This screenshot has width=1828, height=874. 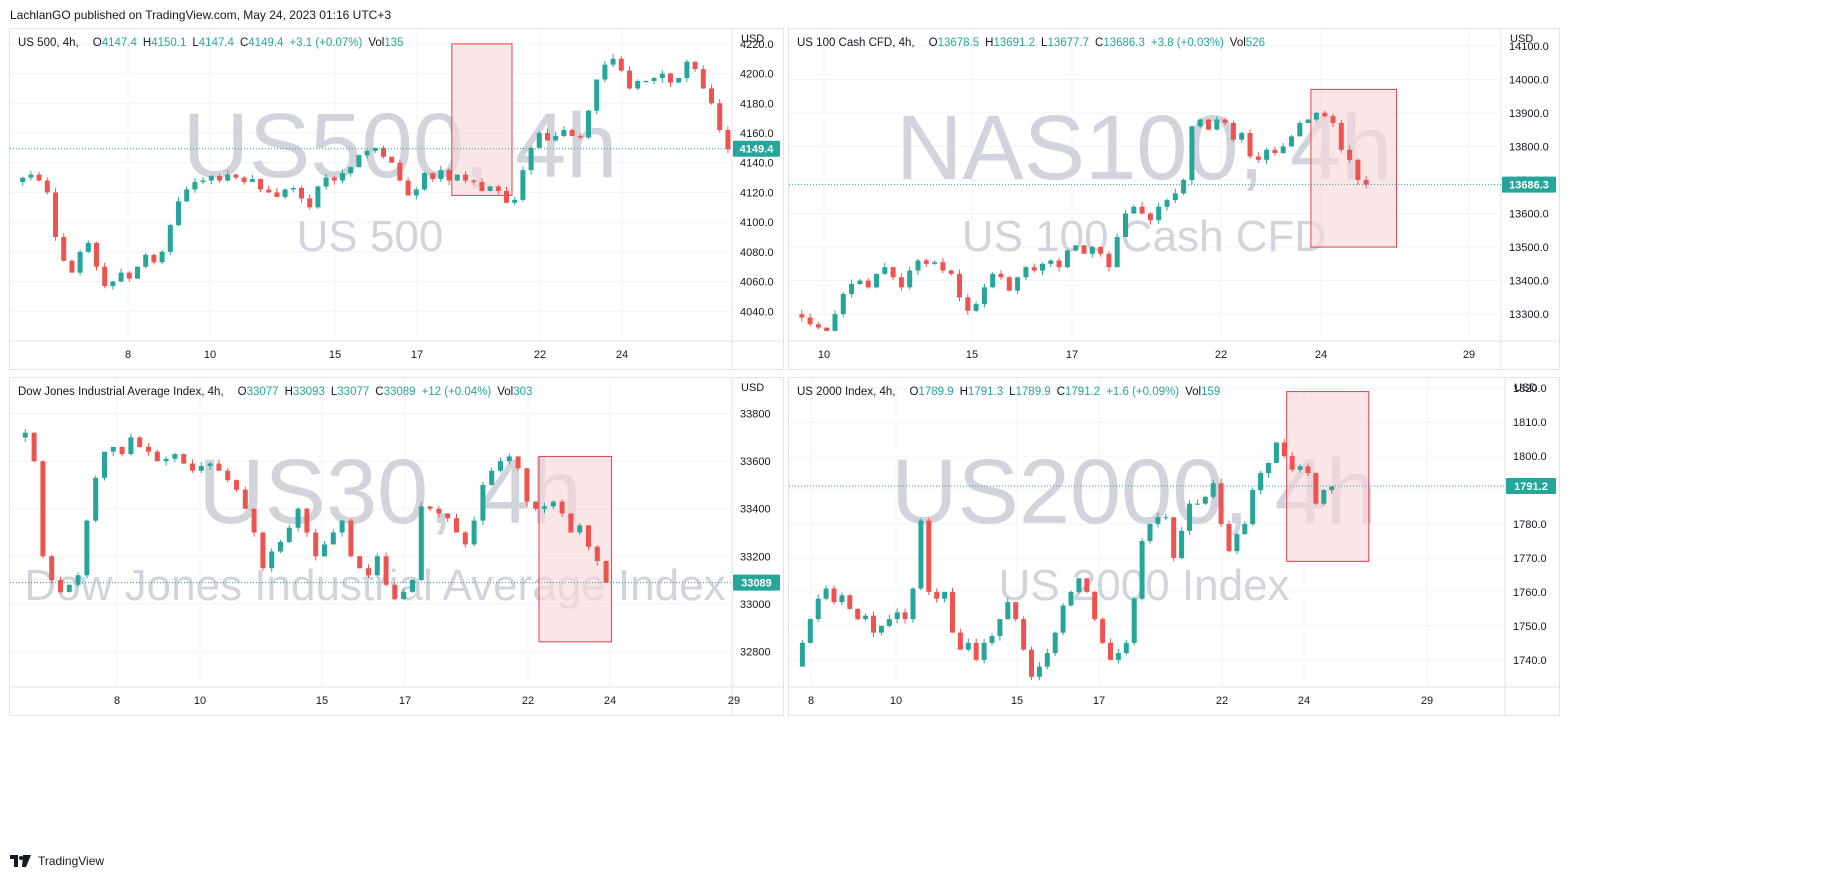 I want to click on last-price-badge, so click(x=1531, y=485).